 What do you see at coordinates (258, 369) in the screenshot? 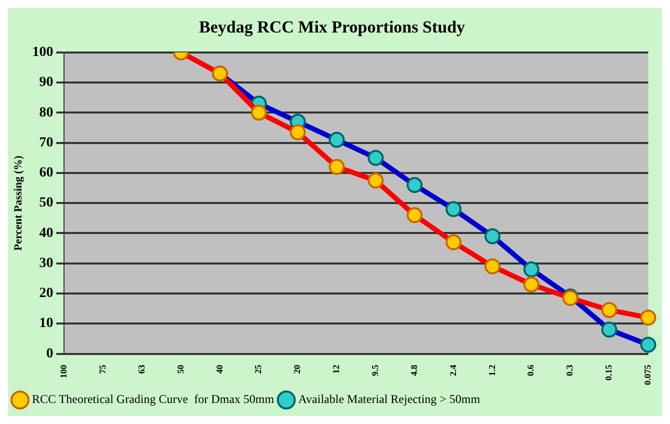
I see `x-tick-label: 25` at bounding box center [258, 369].